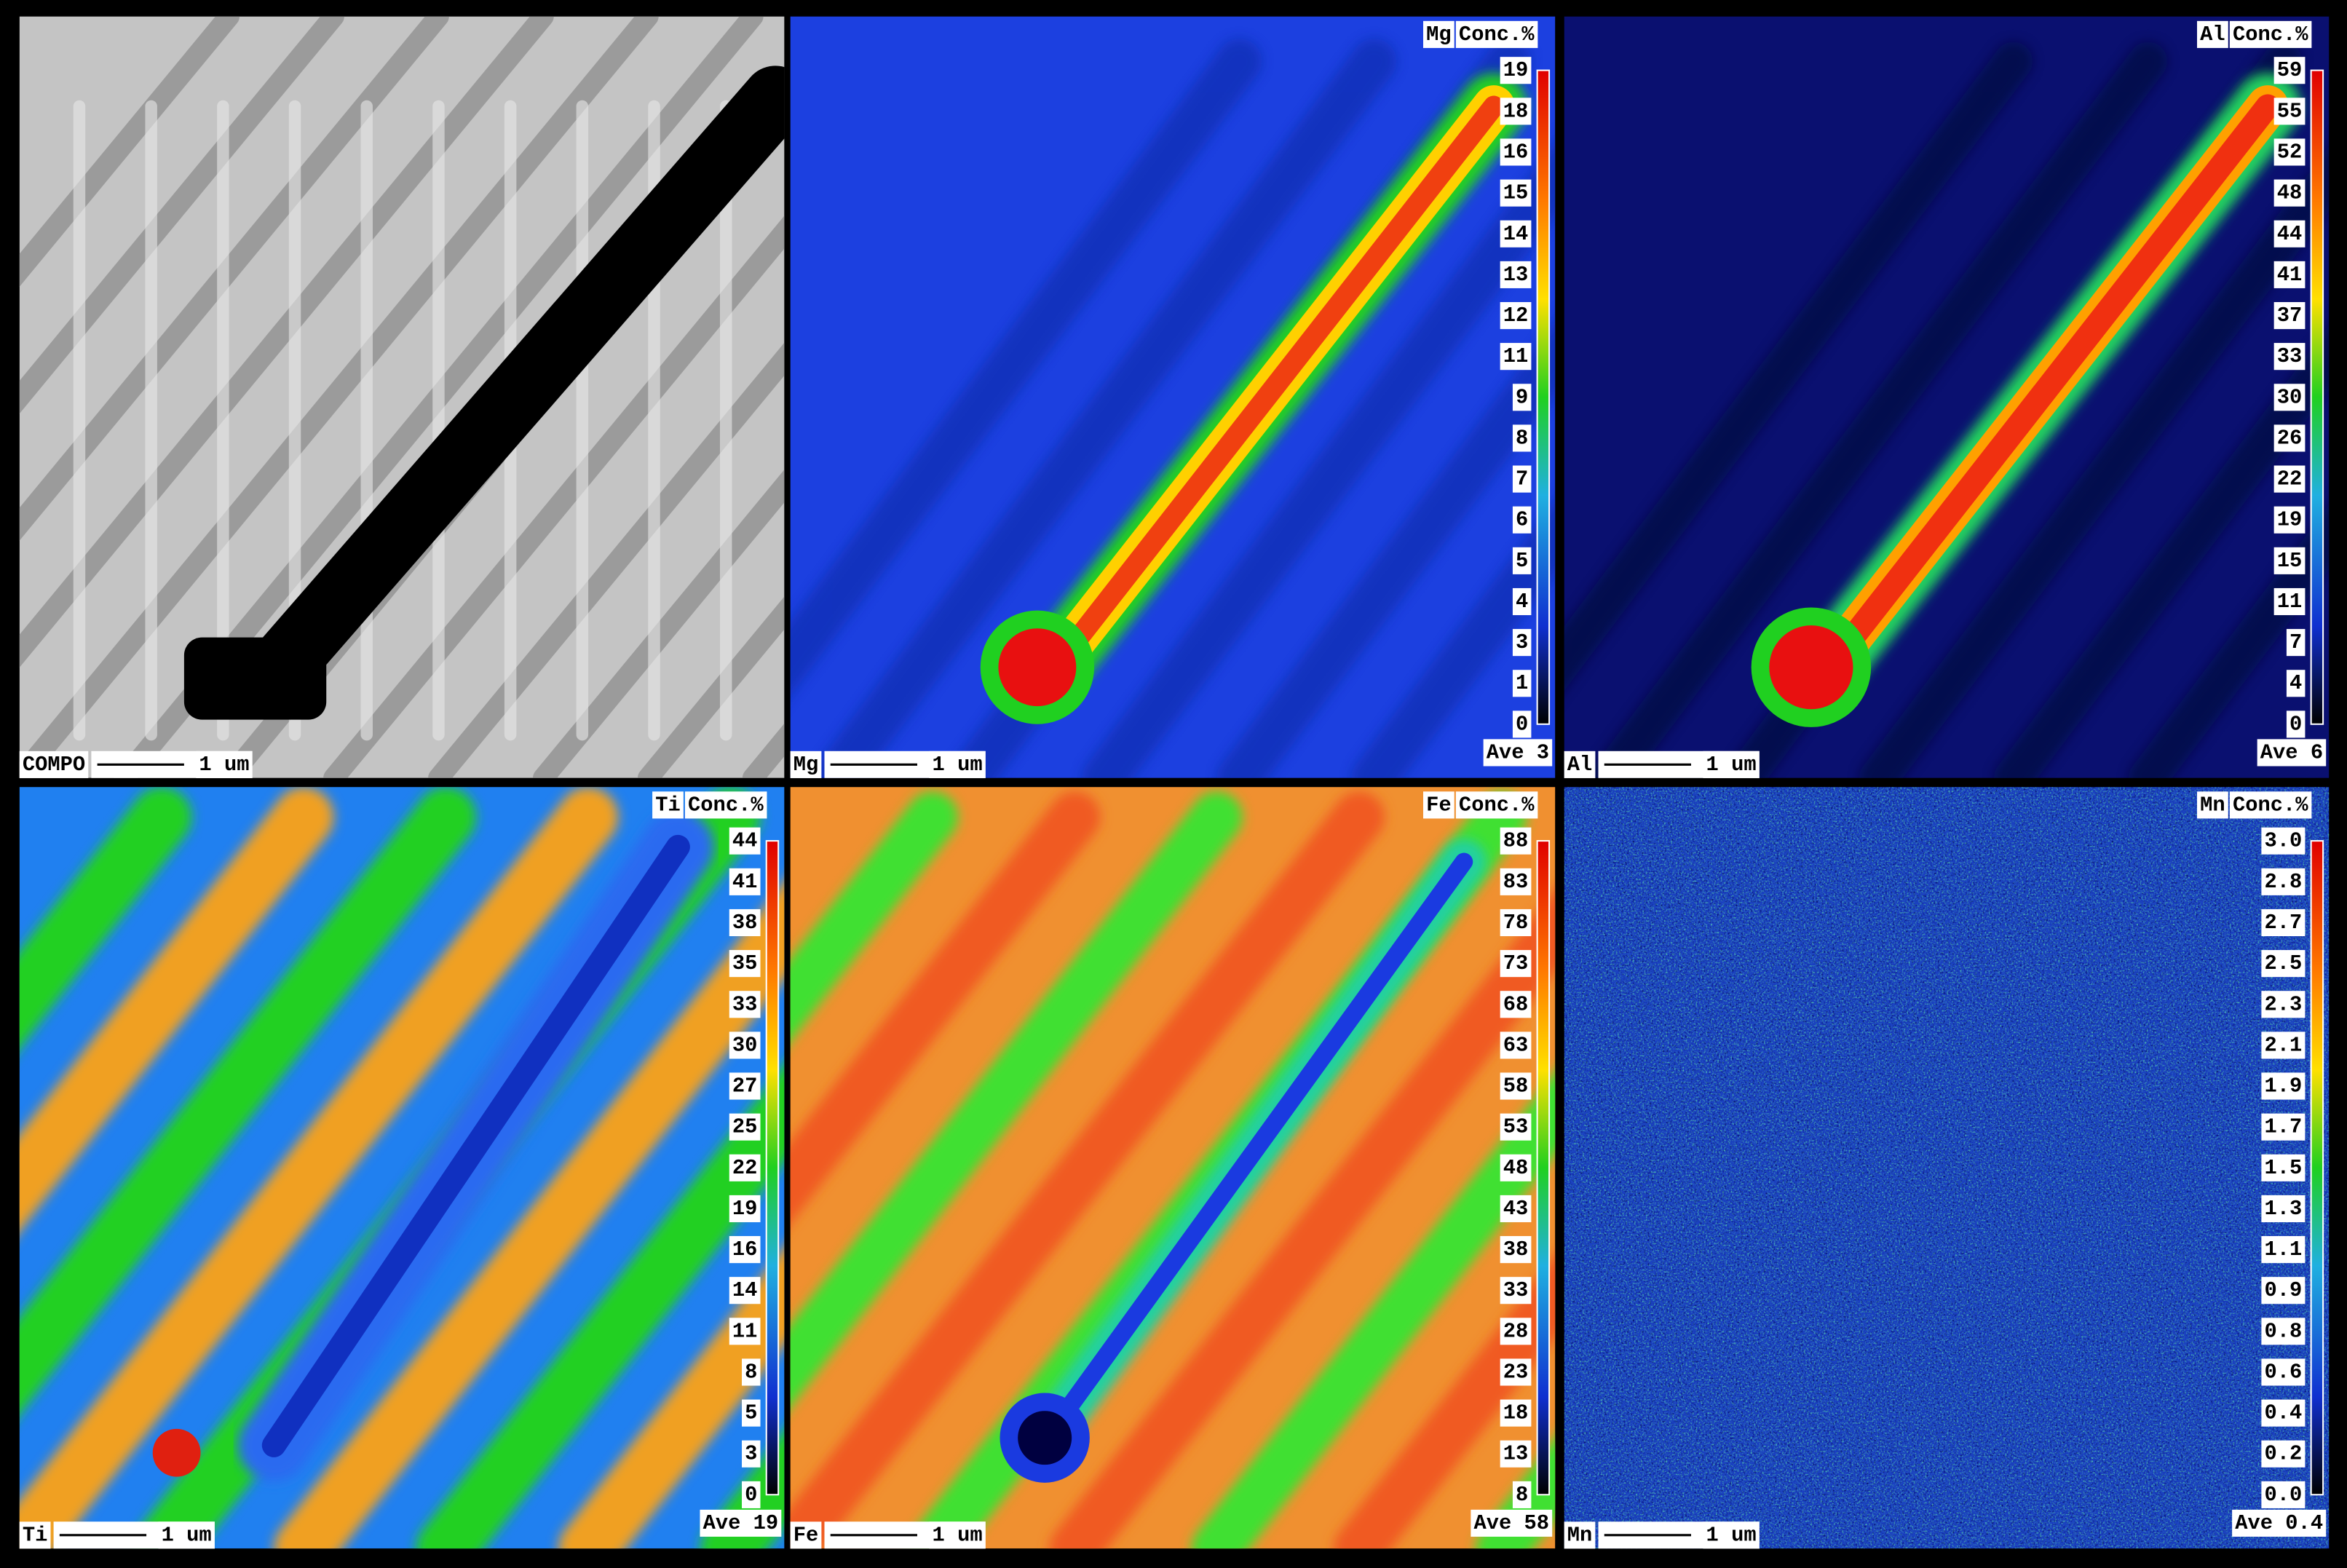 The height and width of the screenshot is (1568, 2347). What do you see at coordinates (2290, 316) in the screenshot?
I see `tick-label: 37` at bounding box center [2290, 316].